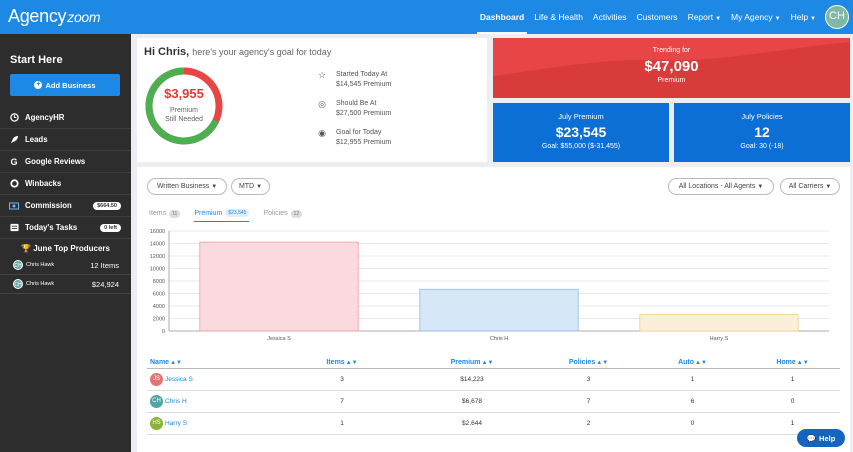 This screenshot has height=452, width=853. I want to click on table-row: JS Jessica S 3 $14,223 3 1 1, so click(493, 380).